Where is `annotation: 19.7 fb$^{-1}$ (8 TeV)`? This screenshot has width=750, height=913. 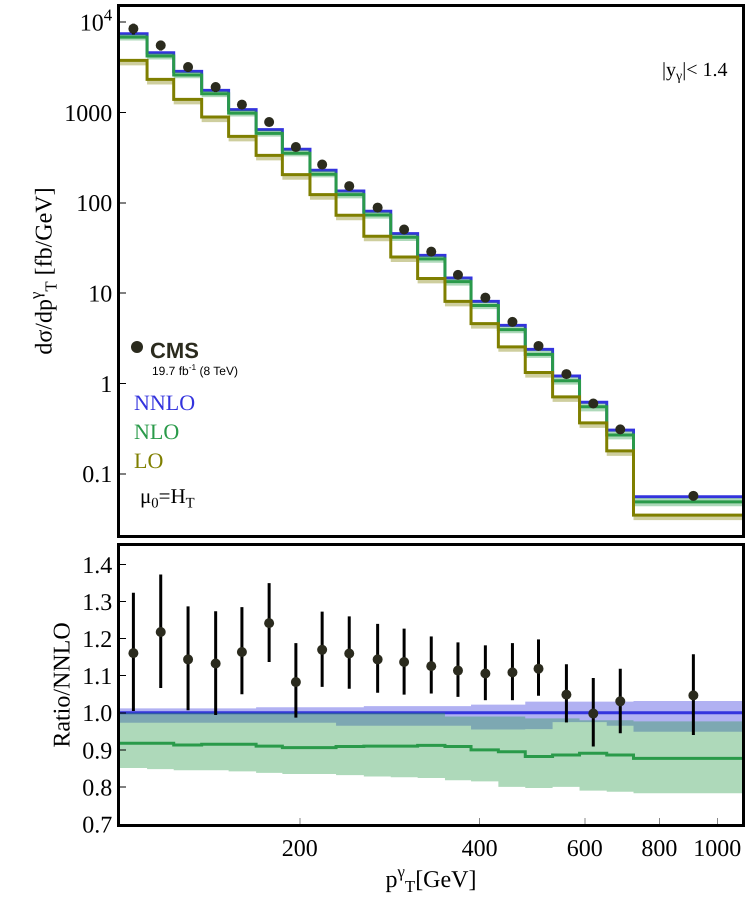
annotation: 19.7 fb$^{-1}$ (8 TeV) is located at coordinates (195, 370).